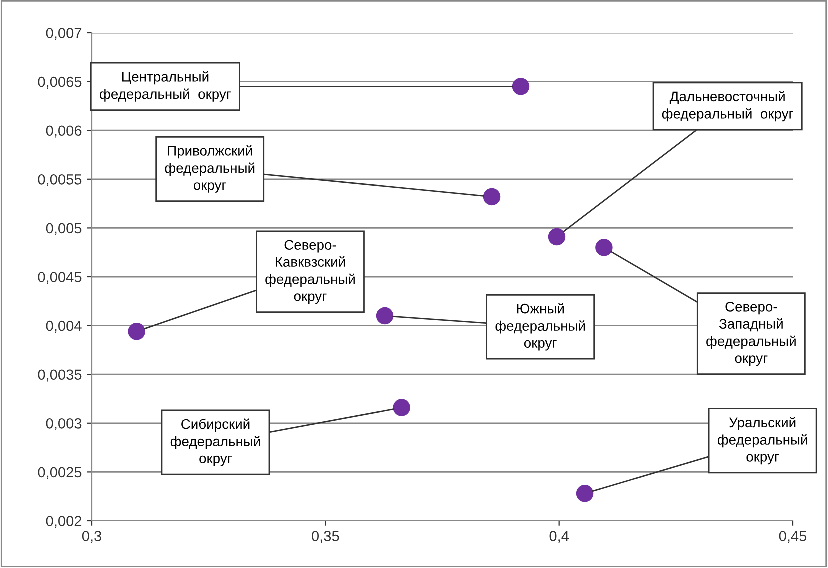 The height and width of the screenshot is (568, 828). What do you see at coordinates (60, 82) in the screenshot?
I see `y-tick-label: 0,0065` at bounding box center [60, 82].